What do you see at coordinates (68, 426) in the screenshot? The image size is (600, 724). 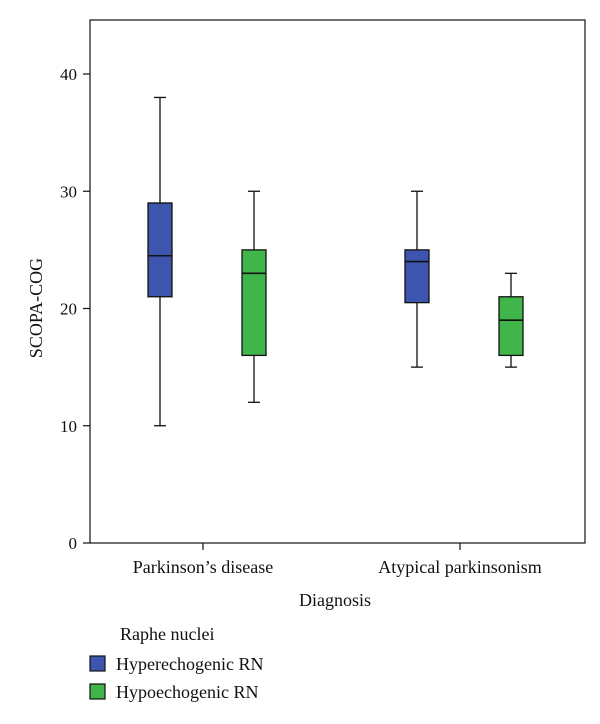 I see `y-tick-label: 10` at bounding box center [68, 426].